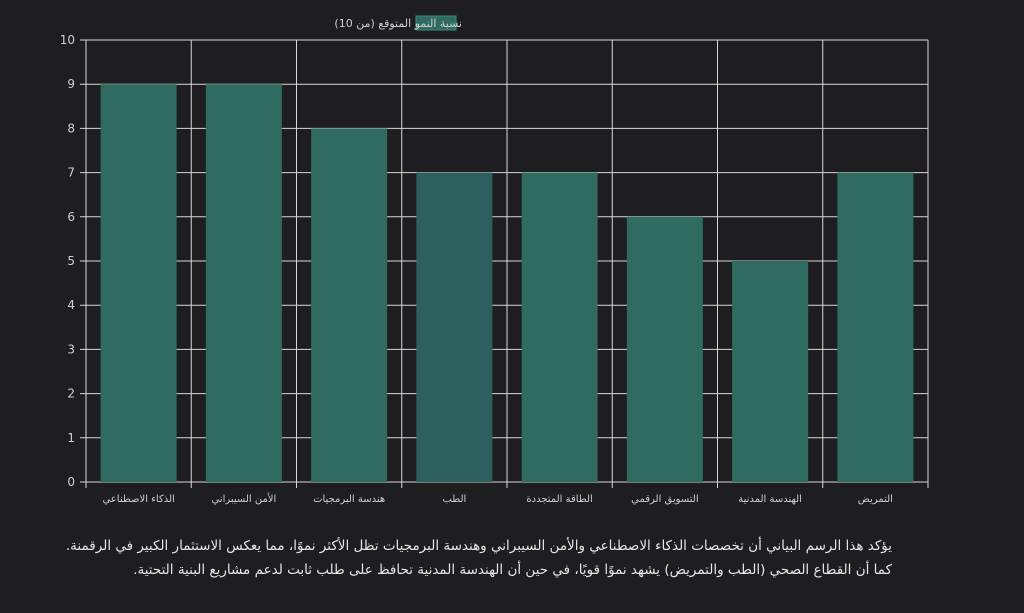 The width and height of the screenshot is (1024, 613). What do you see at coordinates (71, 438) in the screenshot?
I see `y-tick-label: 1` at bounding box center [71, 438].